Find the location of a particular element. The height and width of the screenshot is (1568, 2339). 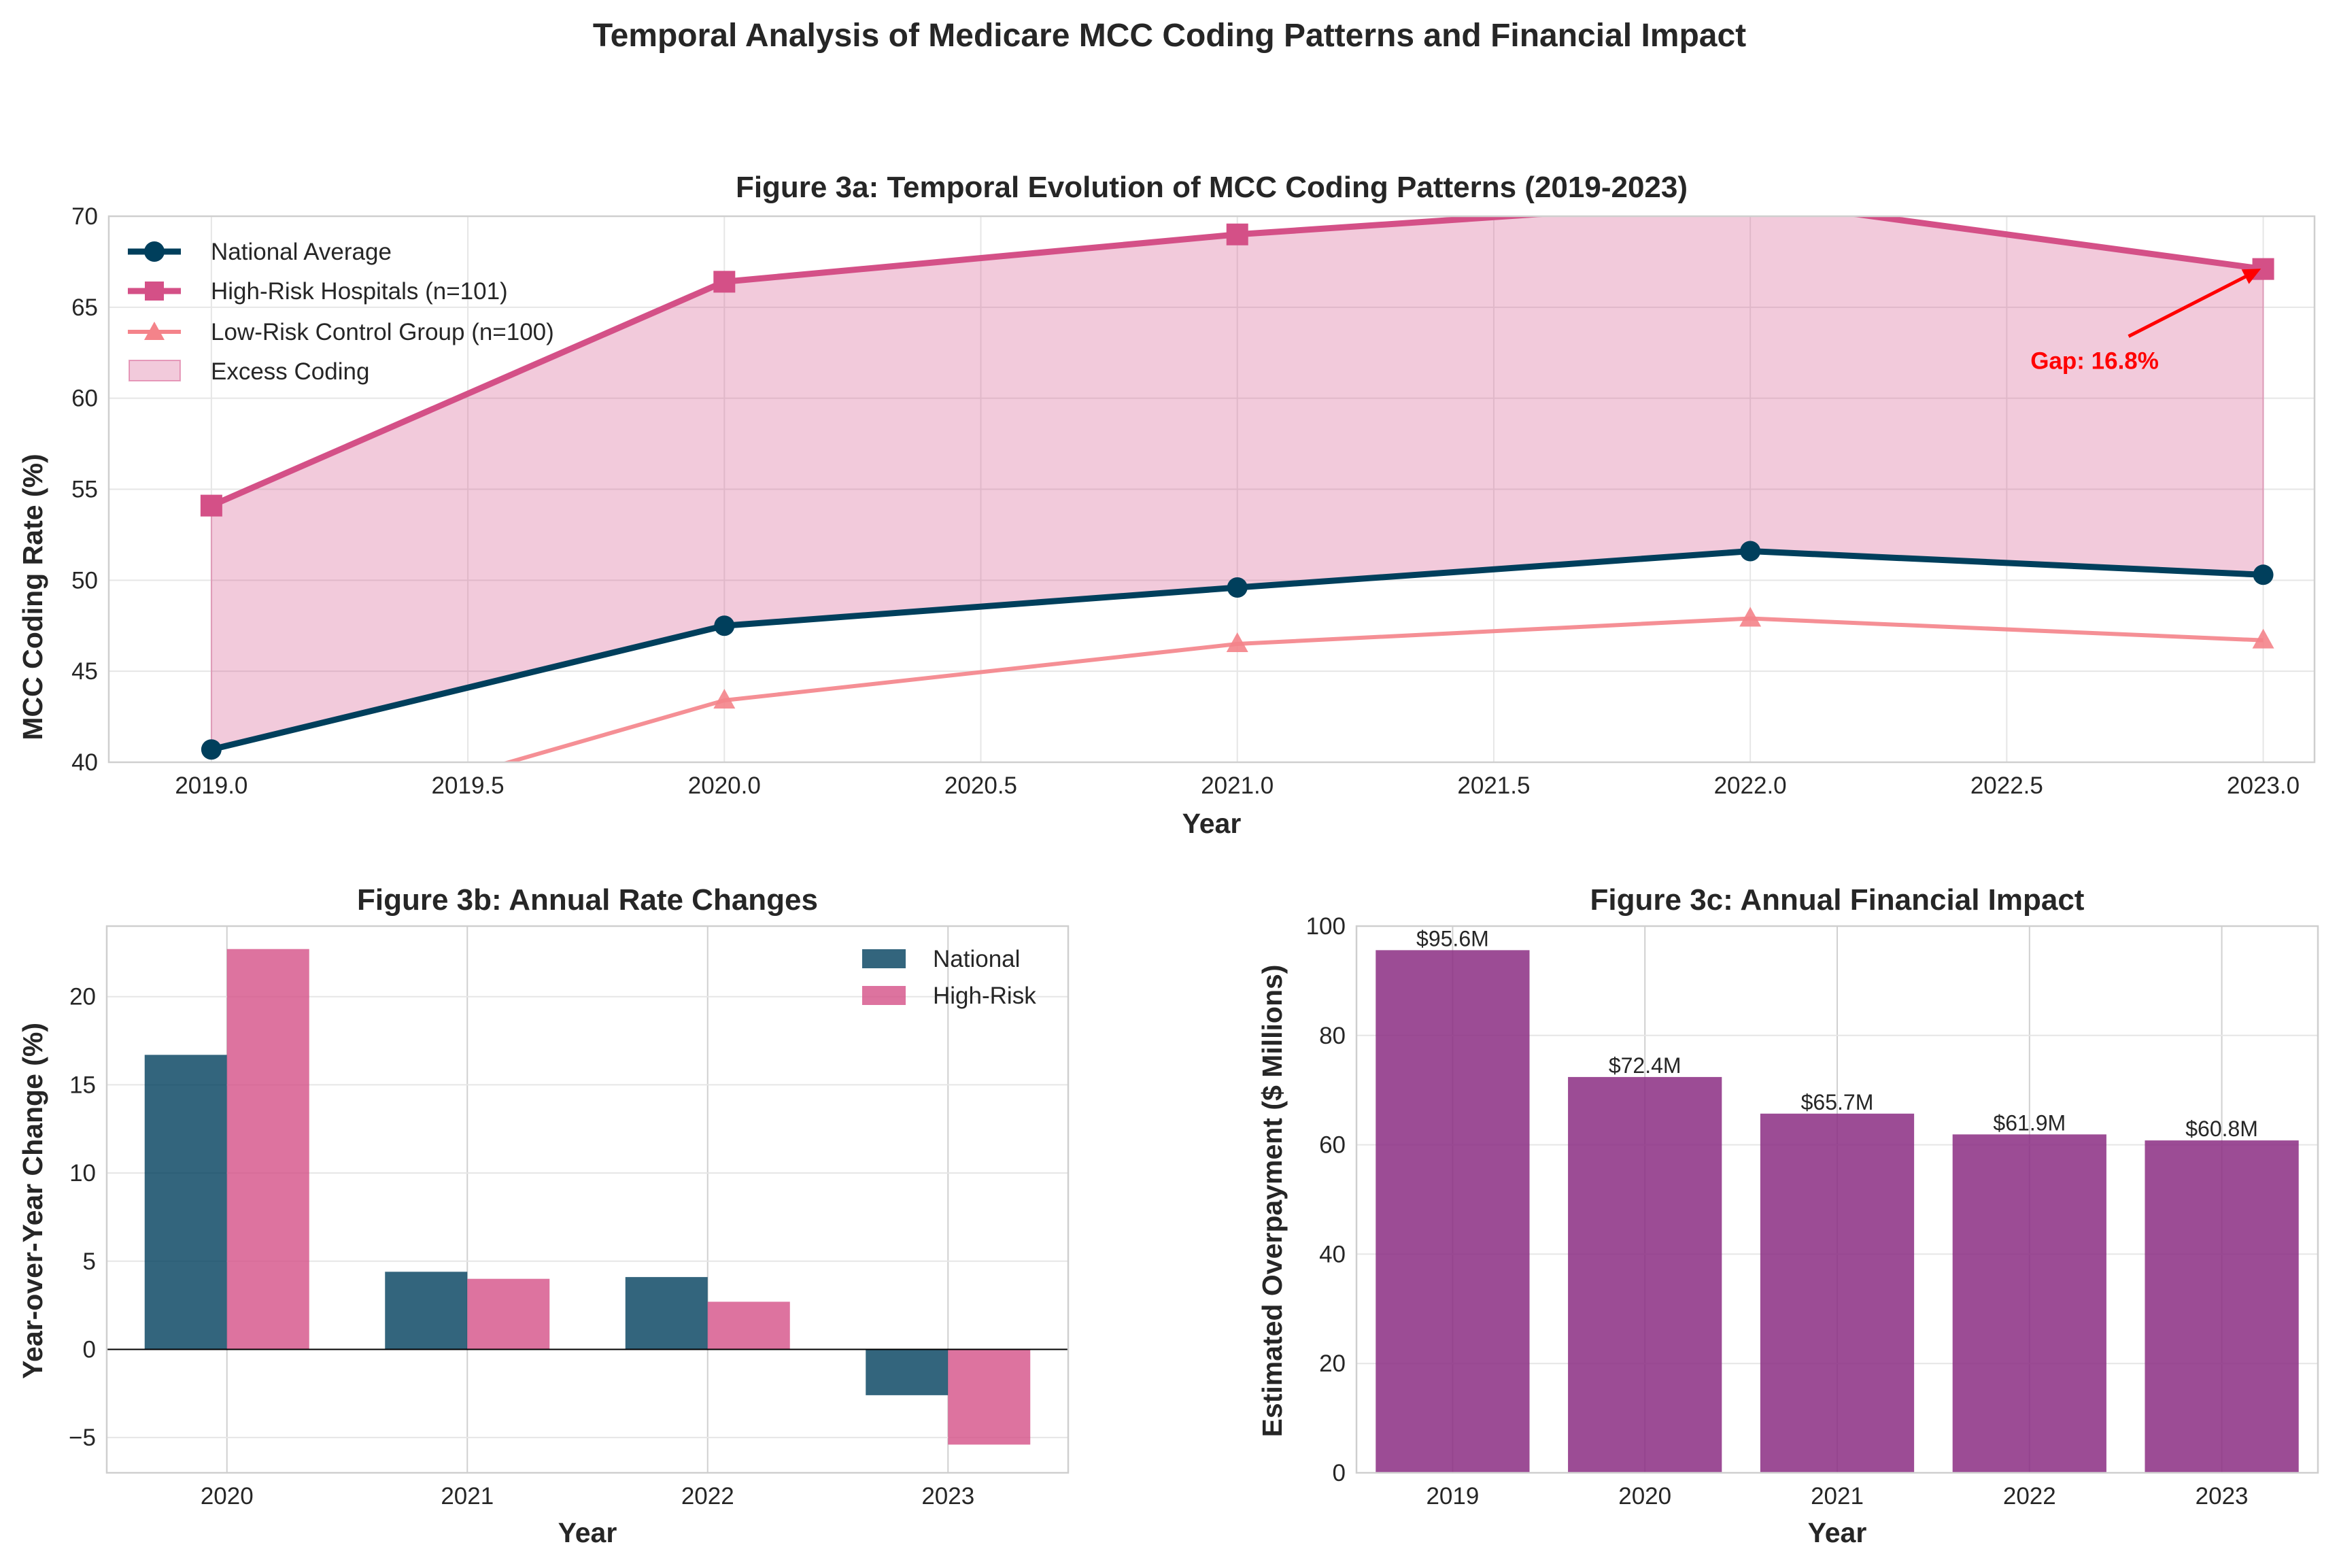

xtick-label: 2021.0 is located at coordinates (1237, 785).